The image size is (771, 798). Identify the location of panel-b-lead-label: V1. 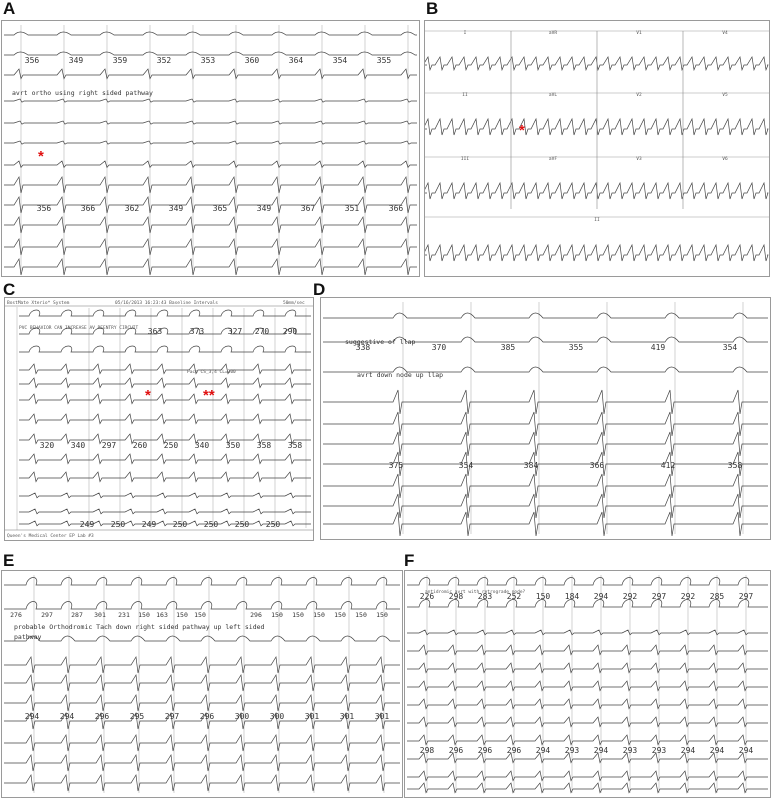
(639, 33).